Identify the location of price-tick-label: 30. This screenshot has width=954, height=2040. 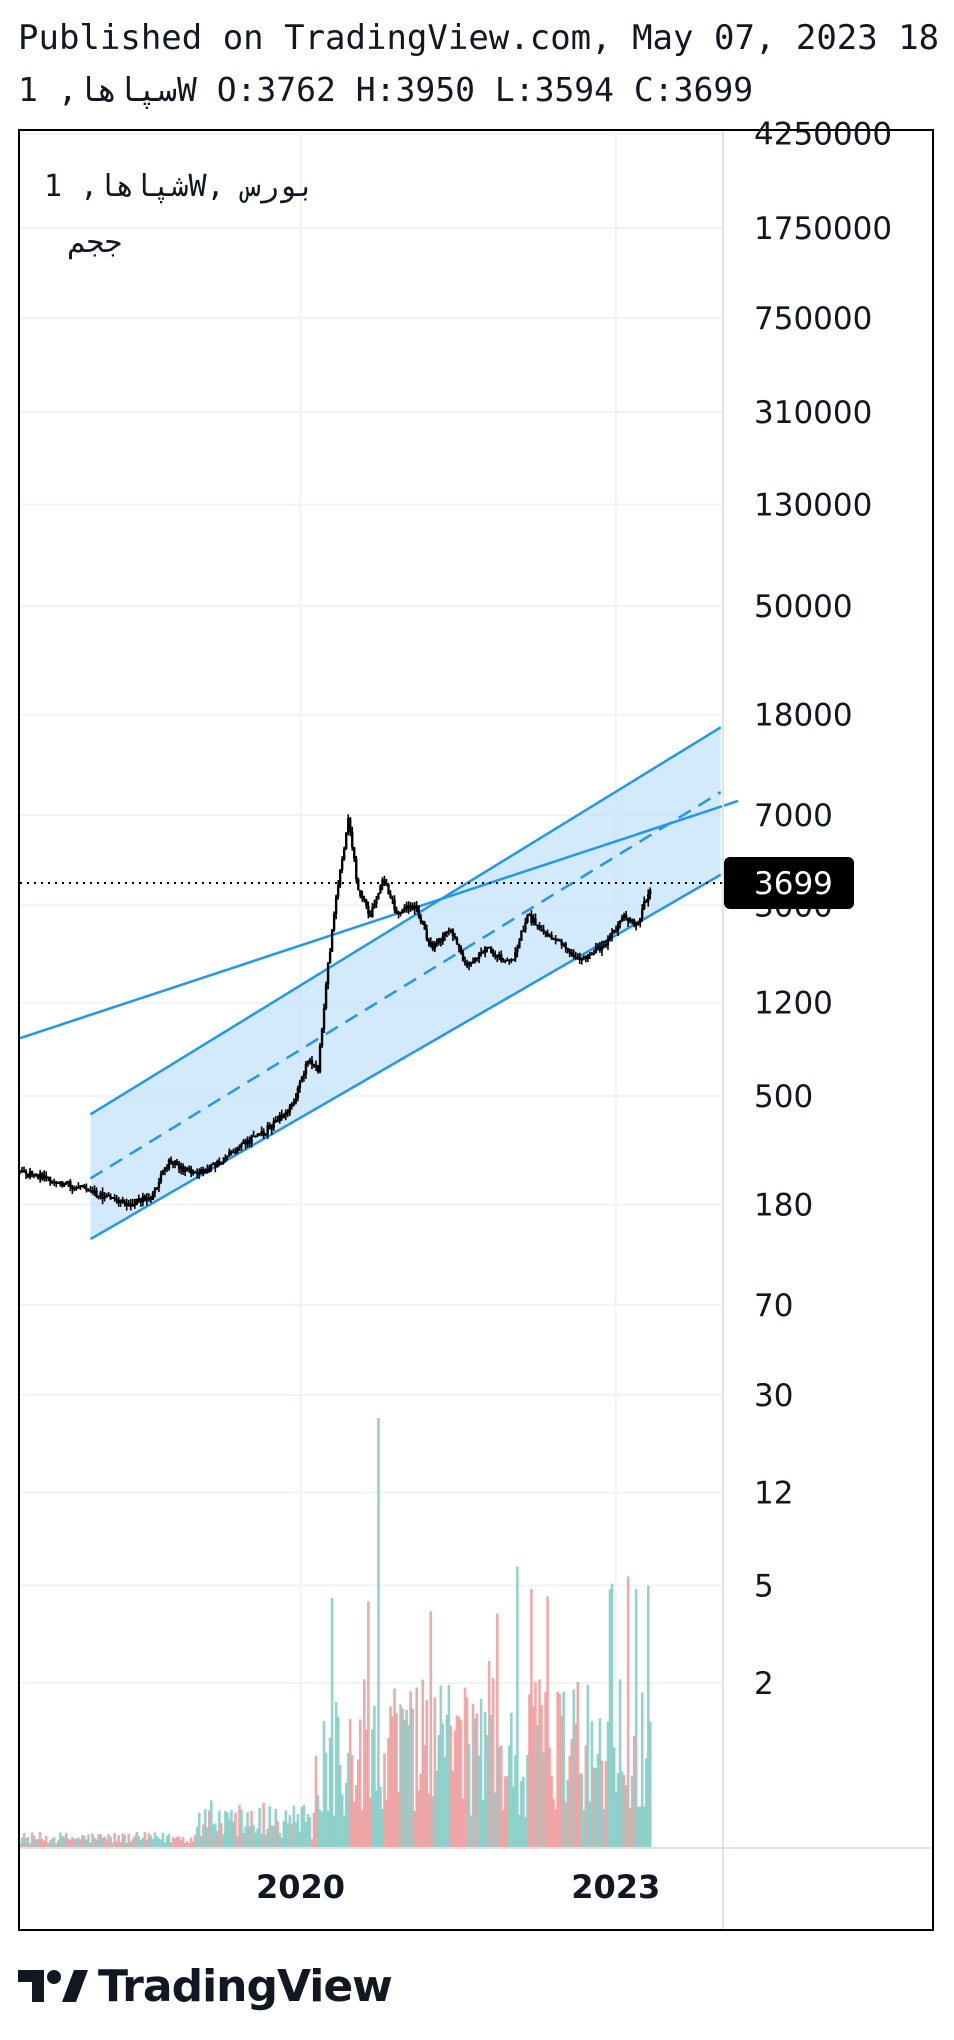
(773, 1396).